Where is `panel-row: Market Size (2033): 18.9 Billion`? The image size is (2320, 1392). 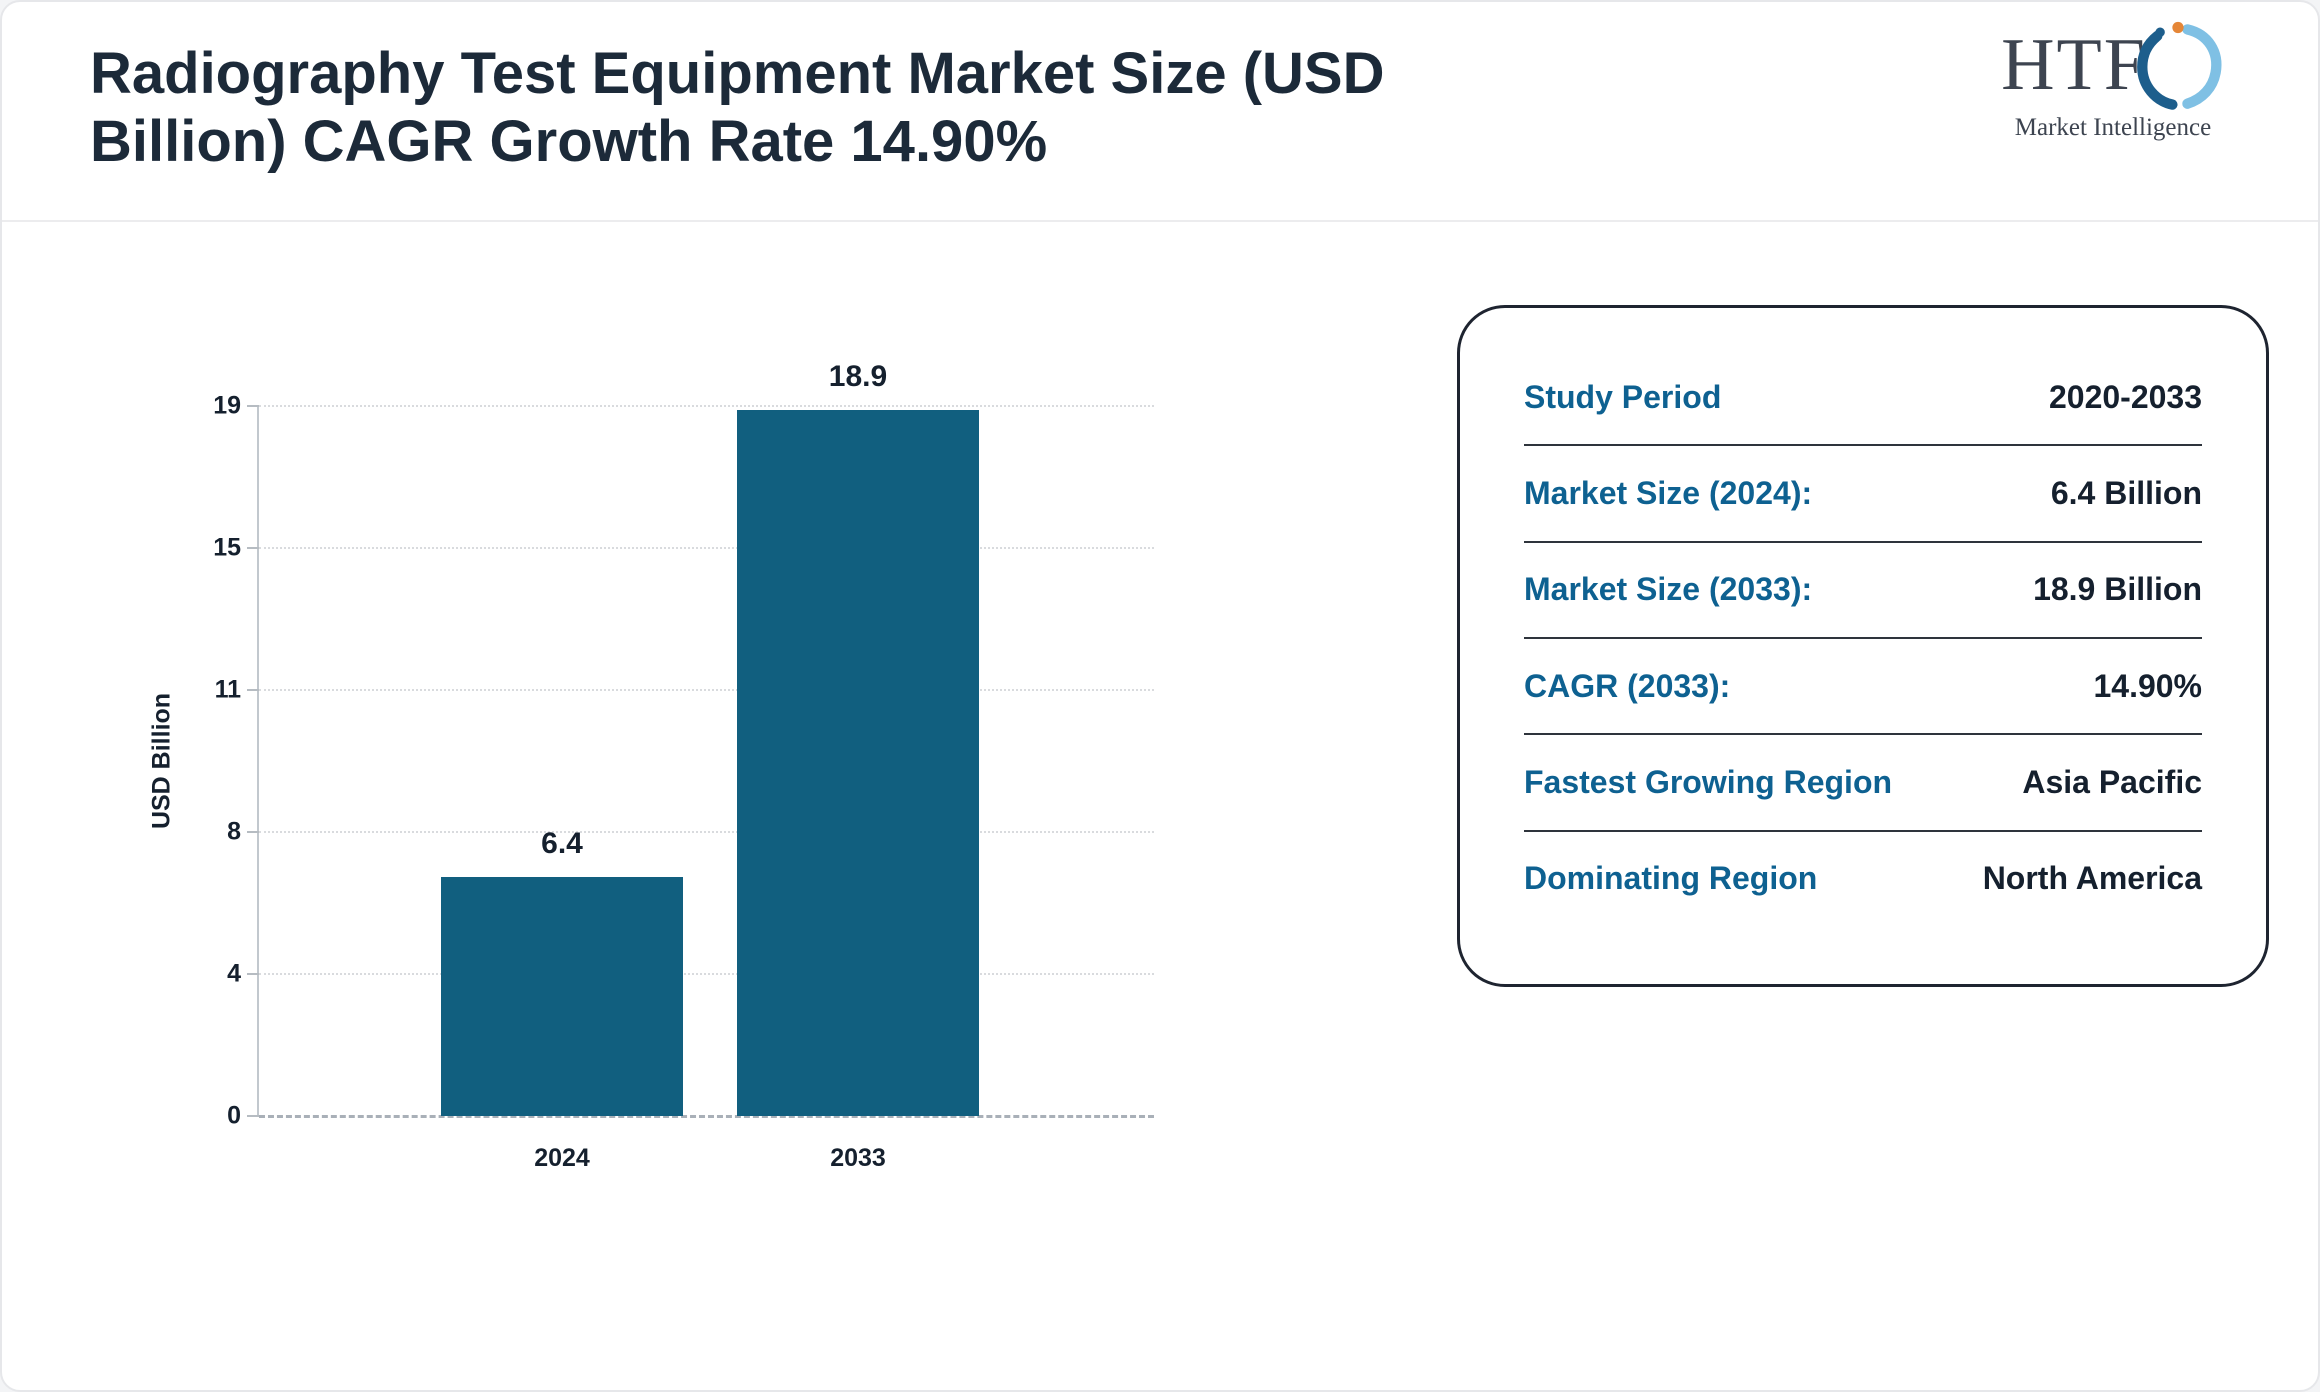
panel-row: Market Size (2033): 18.9 Billion is located at coordinates (1863, 591).